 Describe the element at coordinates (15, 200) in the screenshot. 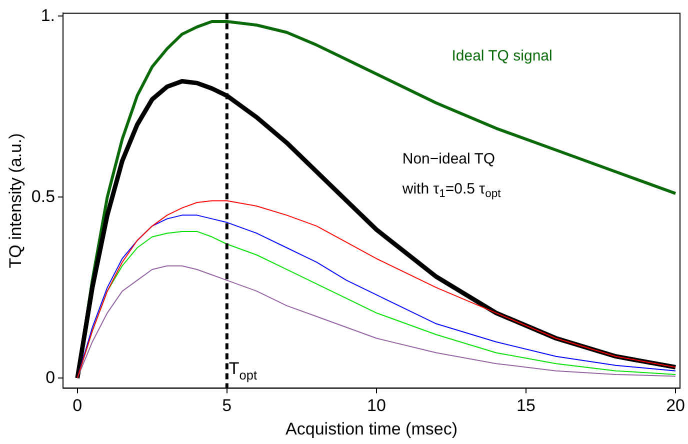

I see `y-axis-title: TQ intensity (a.u.)` at that location.